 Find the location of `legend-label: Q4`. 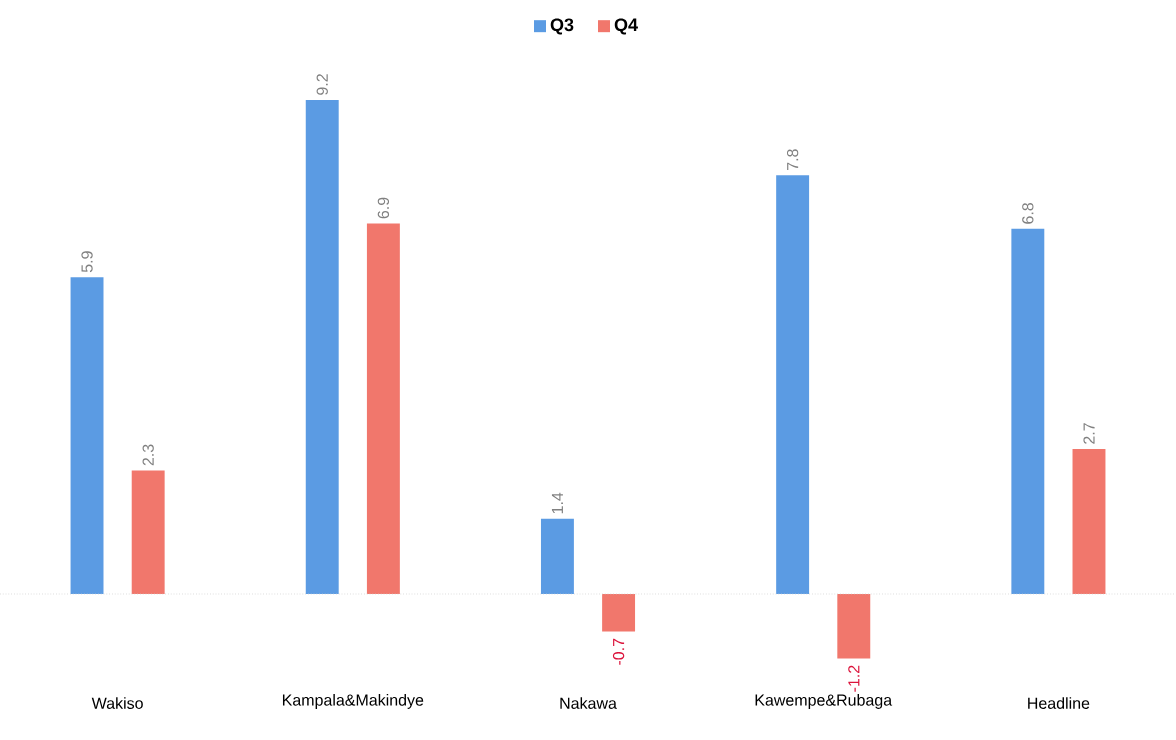

legend-label: Q4 is located at coordinates (626, 26).